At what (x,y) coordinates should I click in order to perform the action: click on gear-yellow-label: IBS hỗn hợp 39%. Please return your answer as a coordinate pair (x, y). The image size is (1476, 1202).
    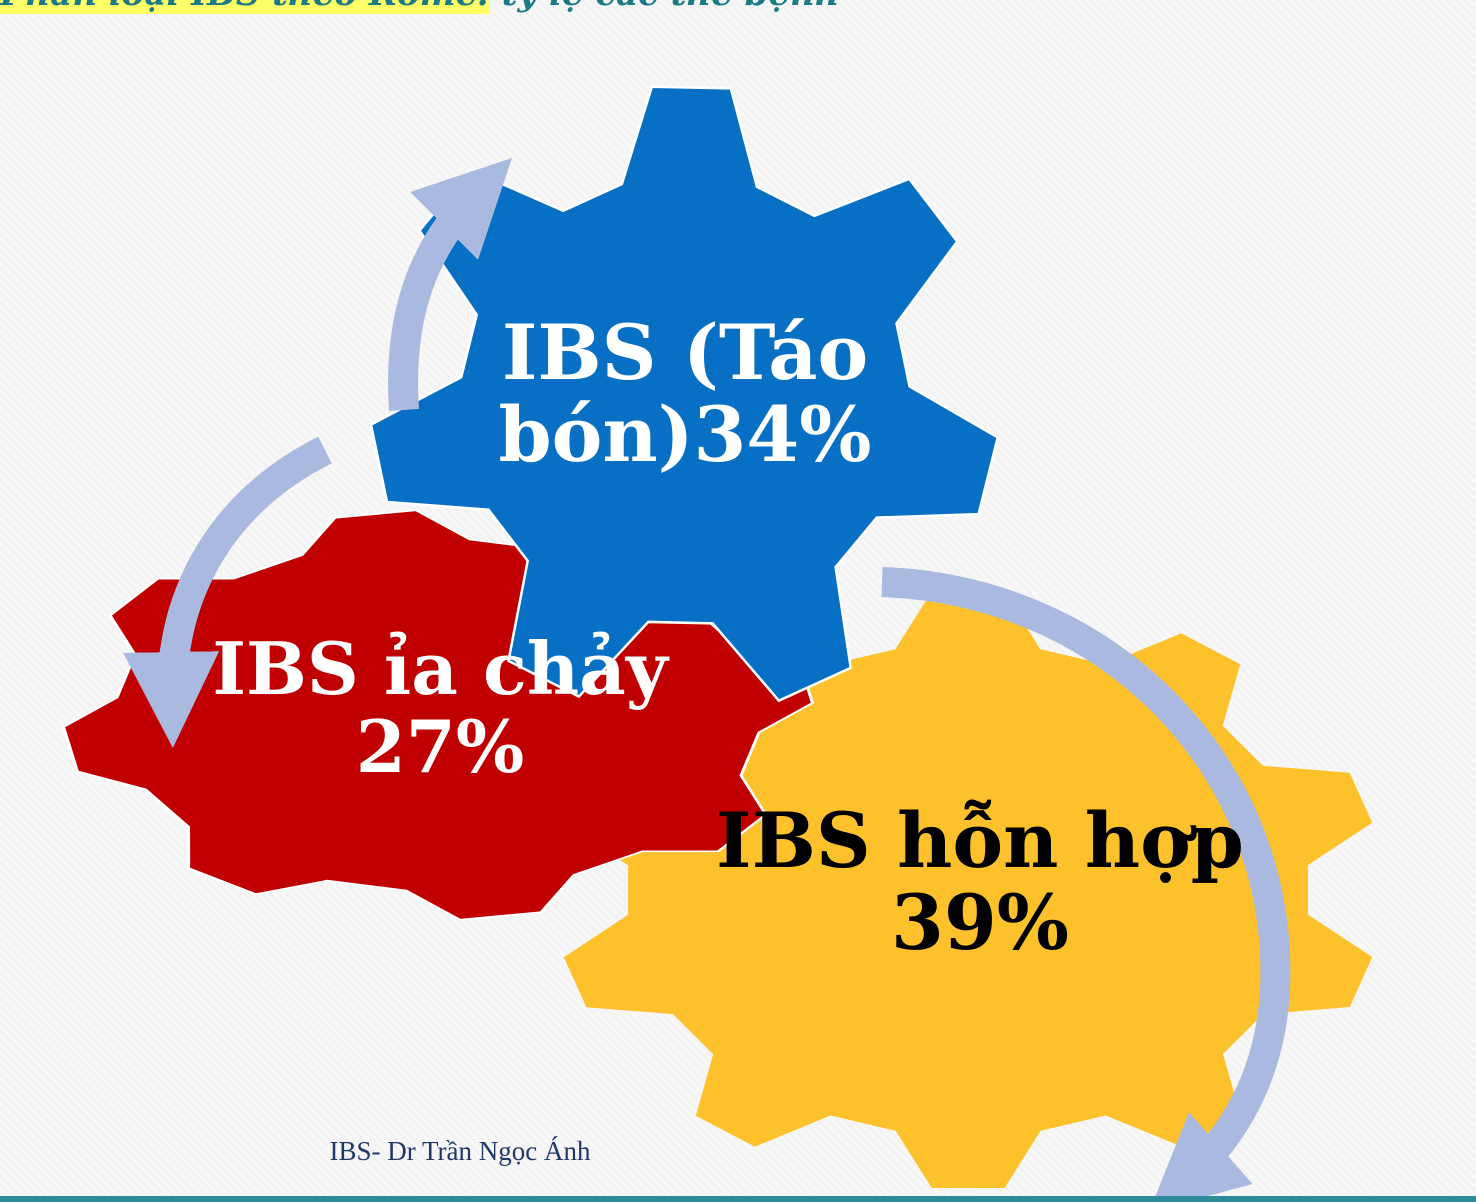
    Looking at the image, I should click on (980, 882).